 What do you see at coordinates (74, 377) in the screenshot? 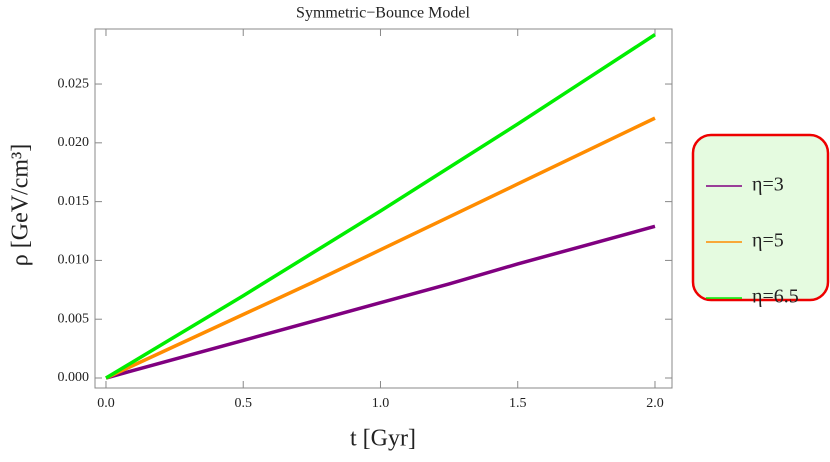
I see `y-tick-label: 0.000` at bounding box center [74, 377].